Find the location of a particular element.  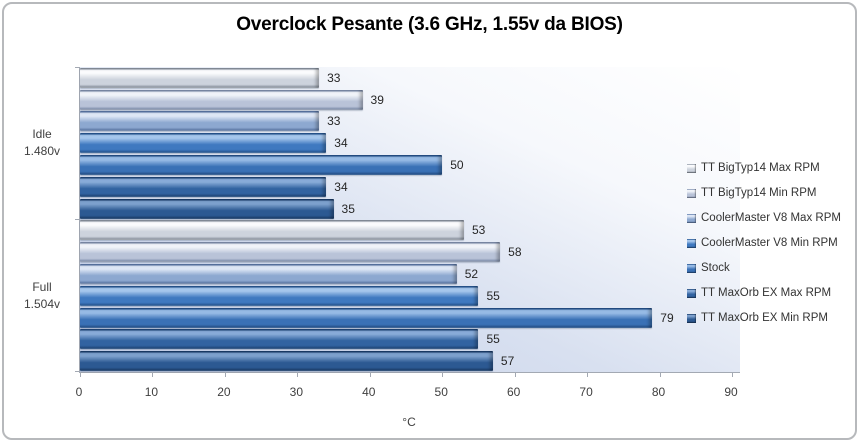

legend-item: CoolerMaster V8 Min RPM is located at coordinates (764, 243).